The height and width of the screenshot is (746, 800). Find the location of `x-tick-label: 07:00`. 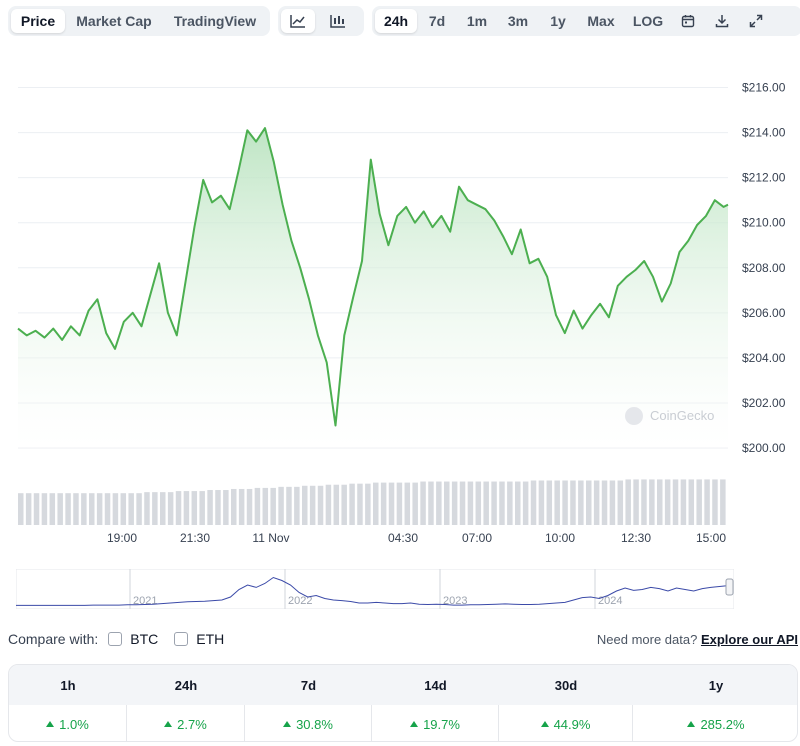

x-tick-label: 07:00 is located at coordinates (477, 538).